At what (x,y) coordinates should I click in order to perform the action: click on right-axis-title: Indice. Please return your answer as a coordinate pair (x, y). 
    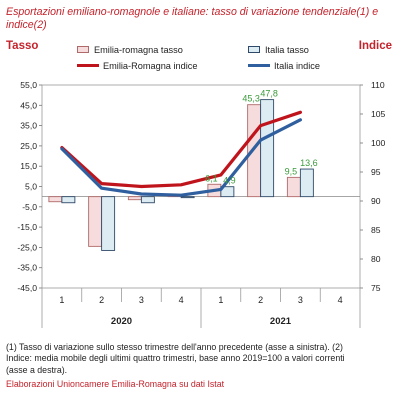
    Looking at the image, I should click on (375, 46).